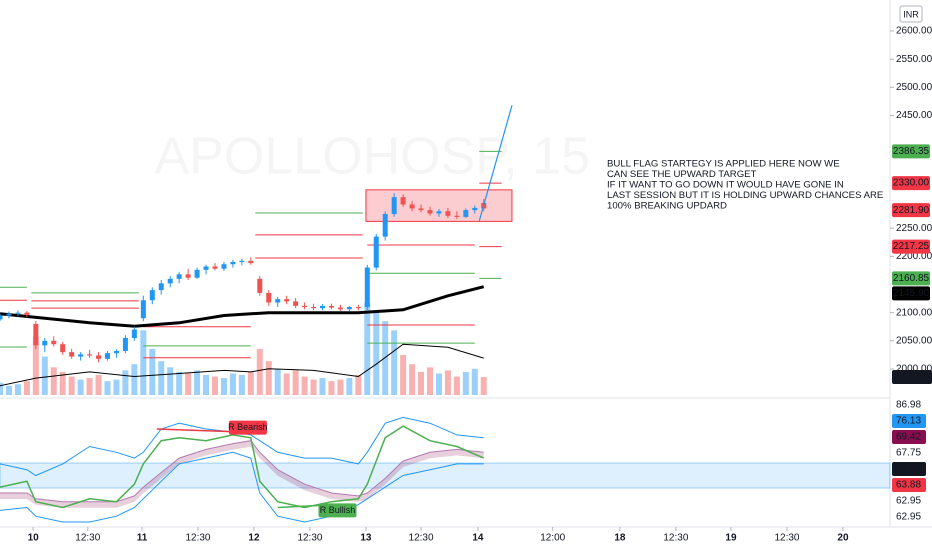 The image size is (932, 550). I want to click on price-badge-label: 2330.00, so click(911, 183).